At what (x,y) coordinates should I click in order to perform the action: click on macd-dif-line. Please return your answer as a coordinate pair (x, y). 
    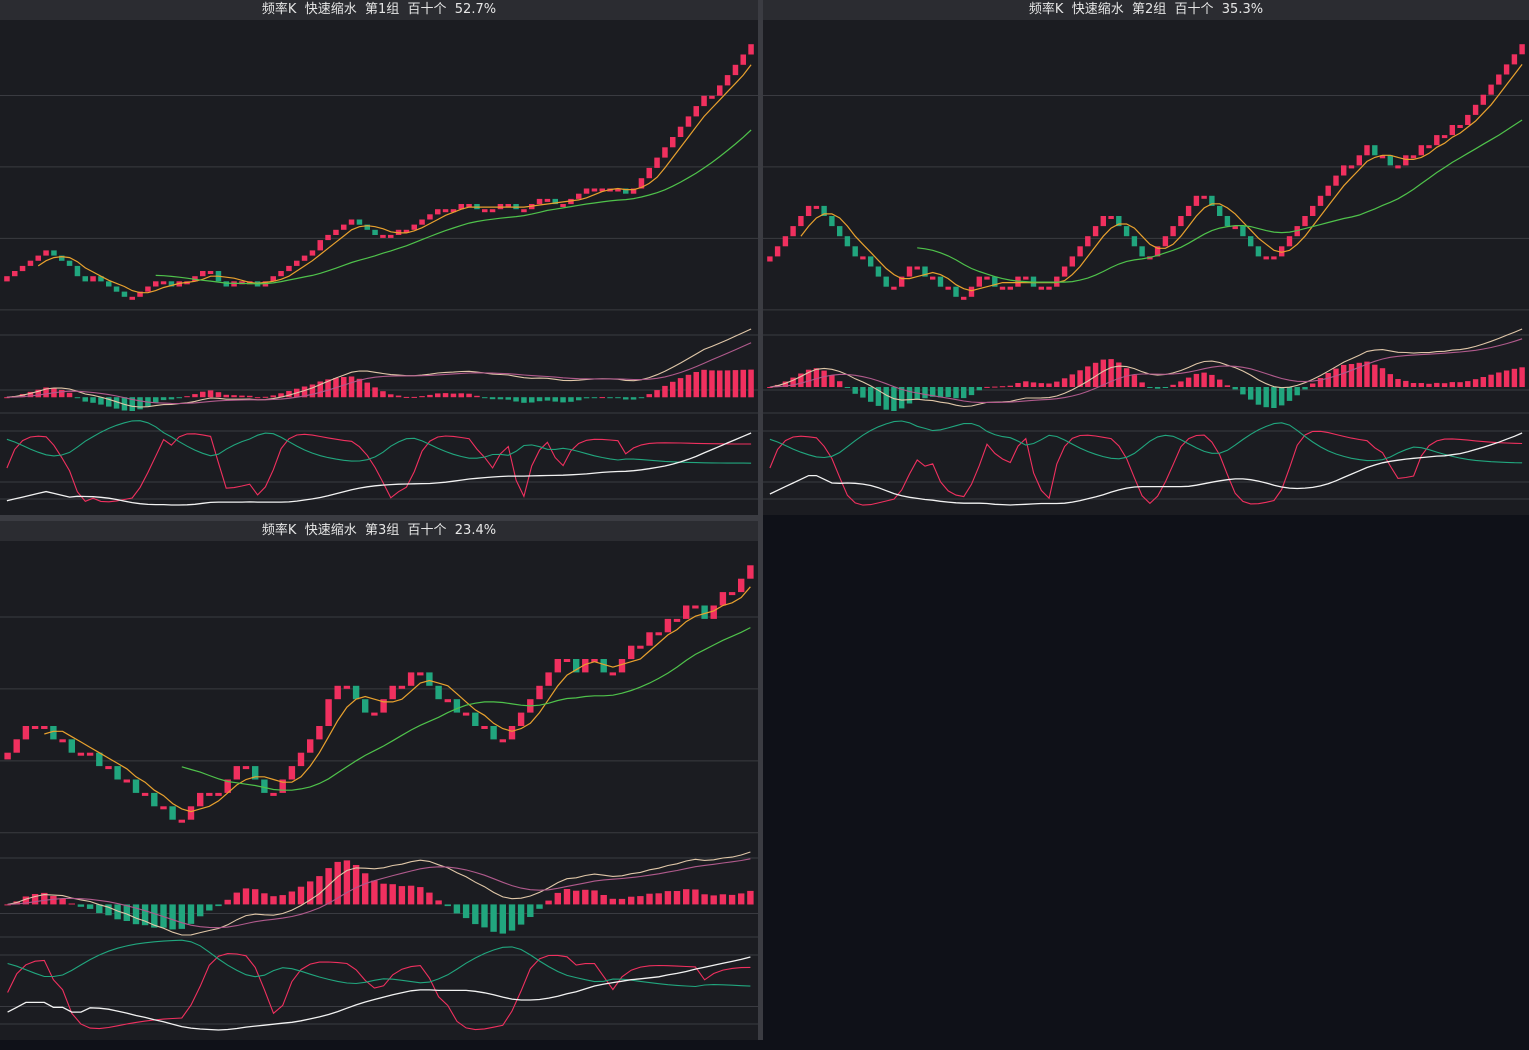
    Looking at the image, I should click on (379, 893).